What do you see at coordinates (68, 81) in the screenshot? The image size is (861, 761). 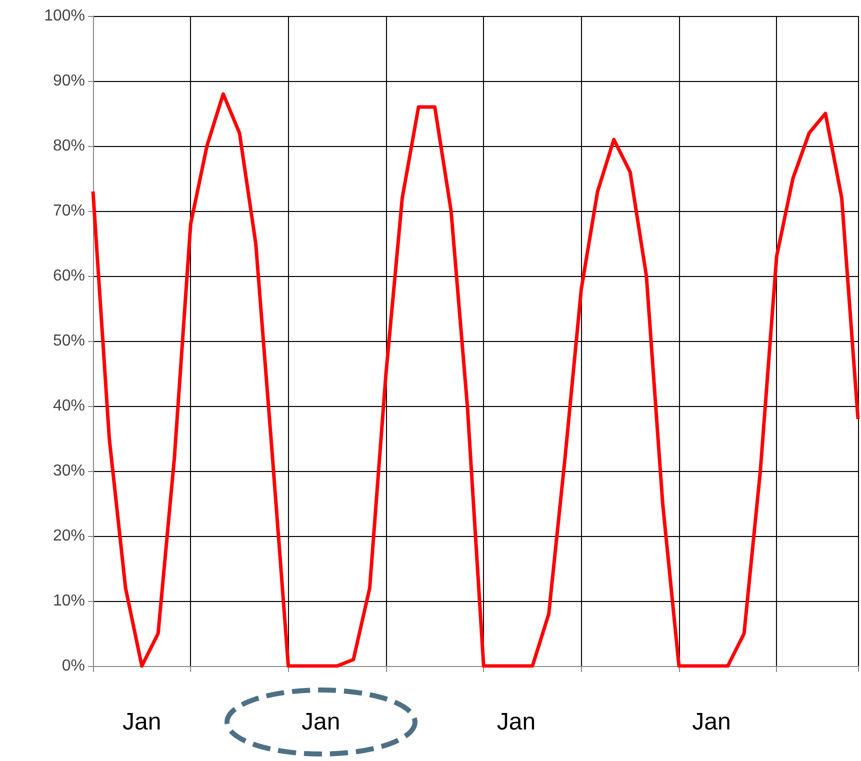 I see `y-tick-label: 90%` at bounding box center [68, 81].